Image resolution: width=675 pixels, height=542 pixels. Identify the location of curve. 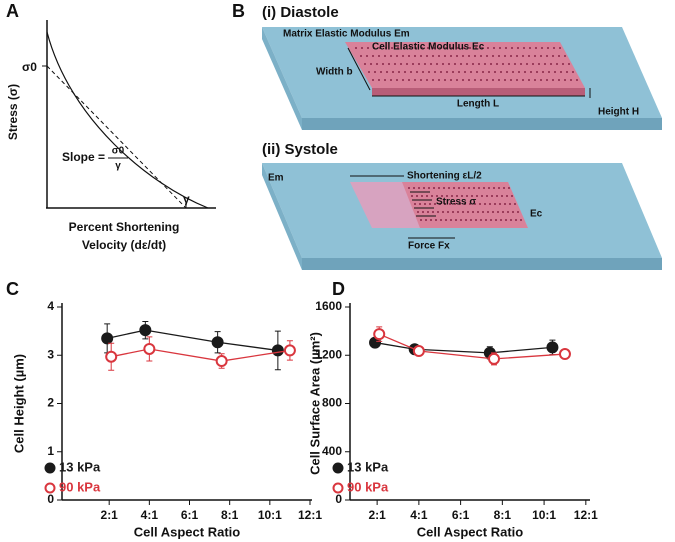
(127, 120).